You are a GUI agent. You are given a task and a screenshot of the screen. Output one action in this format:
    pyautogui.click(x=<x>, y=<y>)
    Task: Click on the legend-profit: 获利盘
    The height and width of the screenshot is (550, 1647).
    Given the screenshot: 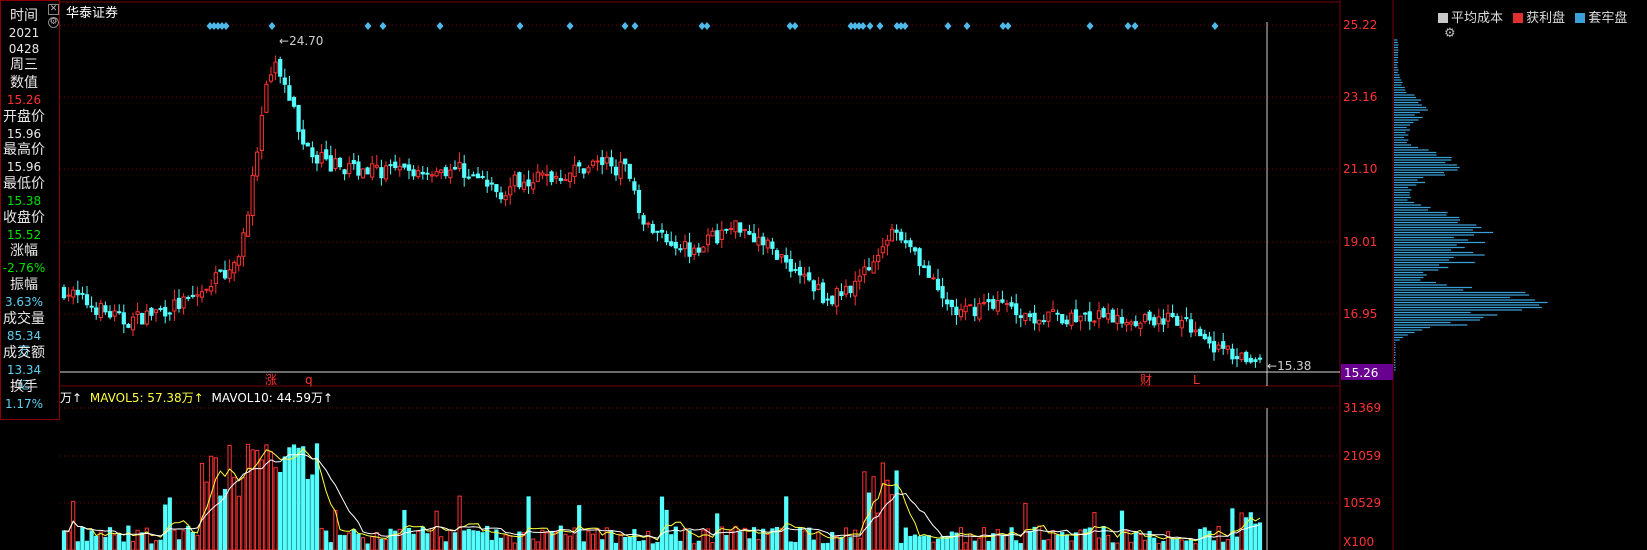 What is the action you would take?
    pyautogui.click(x=1539, y=18)
    